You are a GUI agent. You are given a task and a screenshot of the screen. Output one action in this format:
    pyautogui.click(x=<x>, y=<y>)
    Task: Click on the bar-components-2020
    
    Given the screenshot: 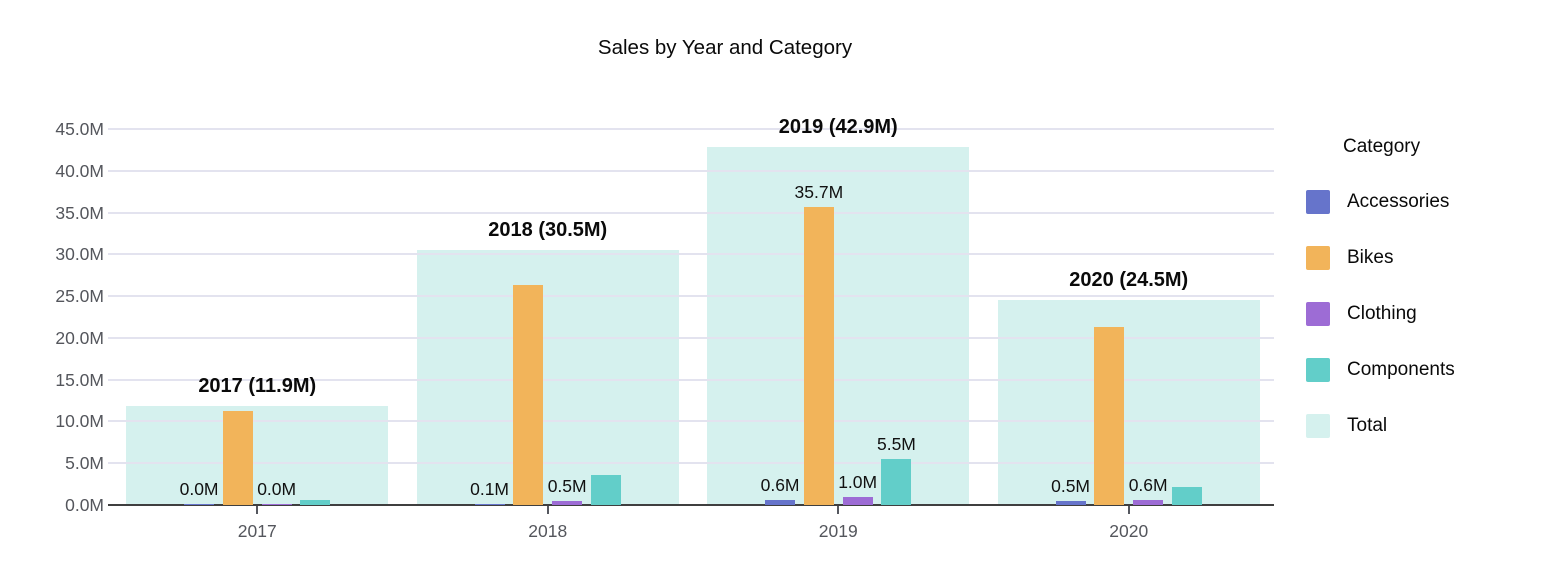 What is the action you would take?
    pyautogui.click(x=1186, y=496)
    